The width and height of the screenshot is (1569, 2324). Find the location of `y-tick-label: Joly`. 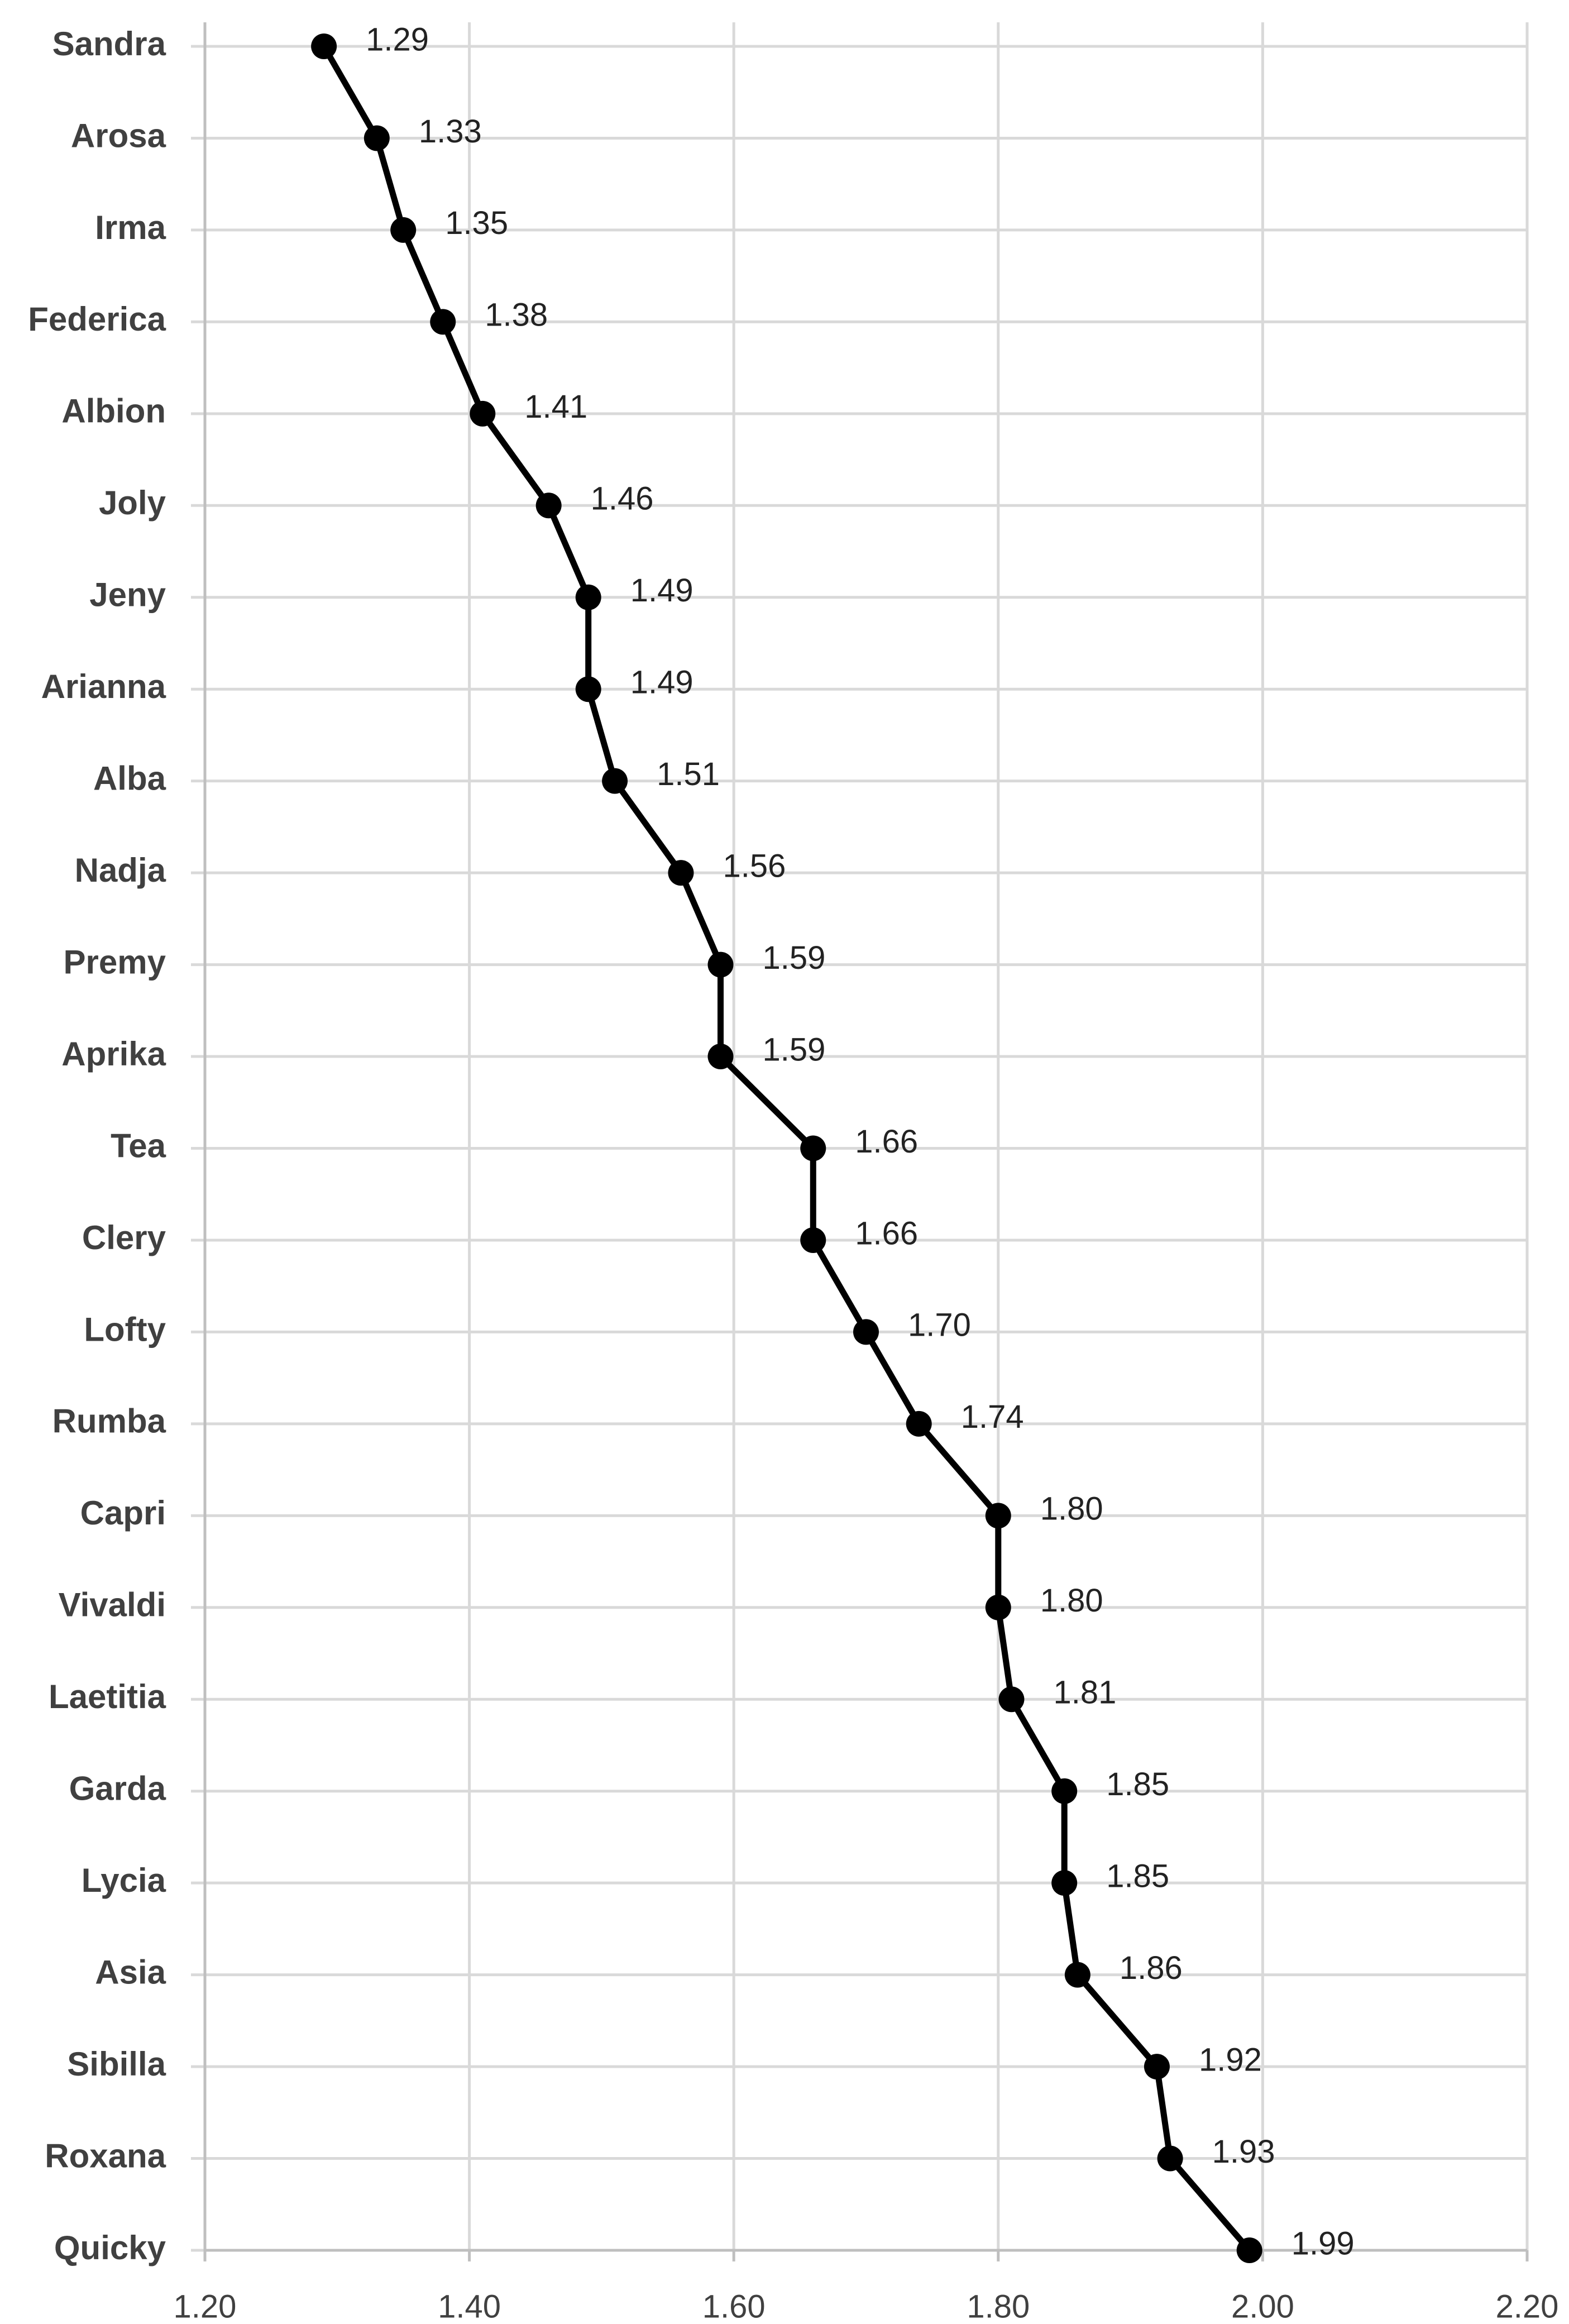

y-tick-label: Joly is located at coordinates (132, 503).